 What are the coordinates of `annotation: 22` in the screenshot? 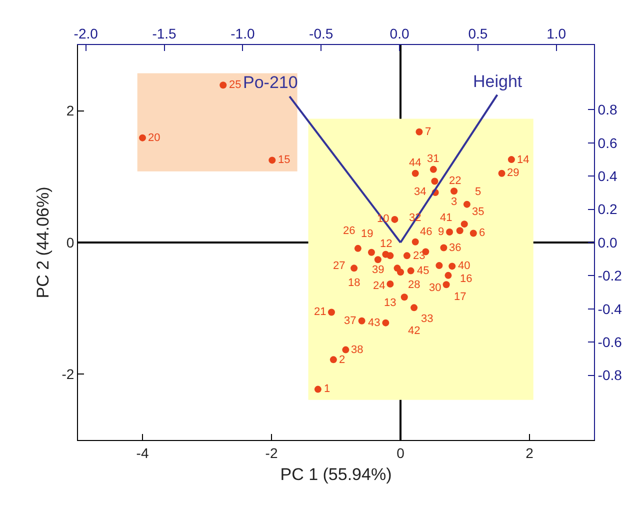 It's located at (455, 181).